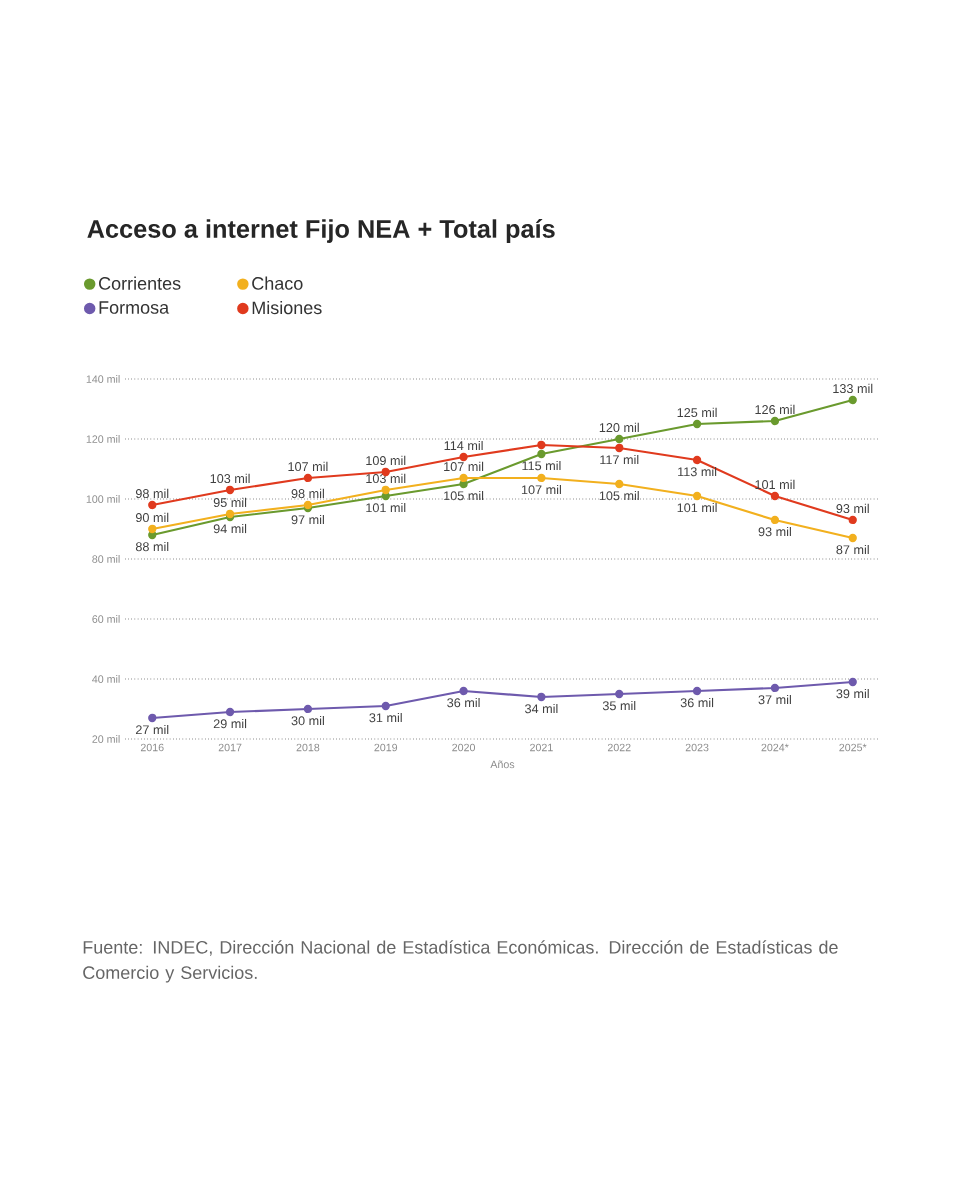 This screenshot has height=1200, width=960. Describe the element at coordinates (619, 747) in the screenshot. I see `x-tick-label: 2022` at that location.